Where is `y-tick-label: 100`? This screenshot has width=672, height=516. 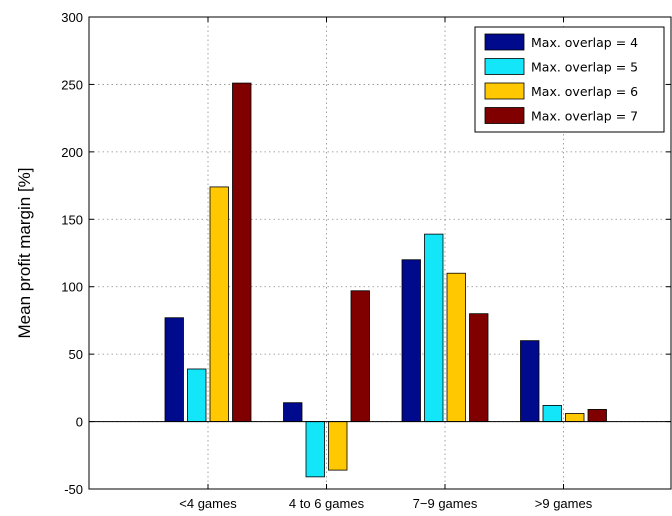
y-tick-label: 100 is located at coordinates (72, 287).